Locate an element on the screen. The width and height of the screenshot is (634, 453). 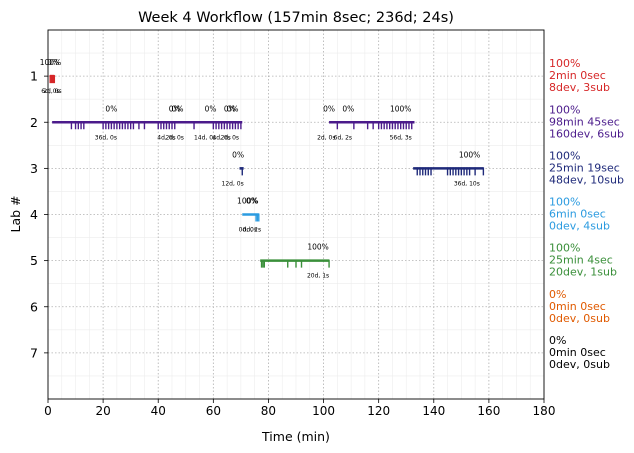
lab-3-duration-label: 36d, 10s is located at coordinates (467, 183).